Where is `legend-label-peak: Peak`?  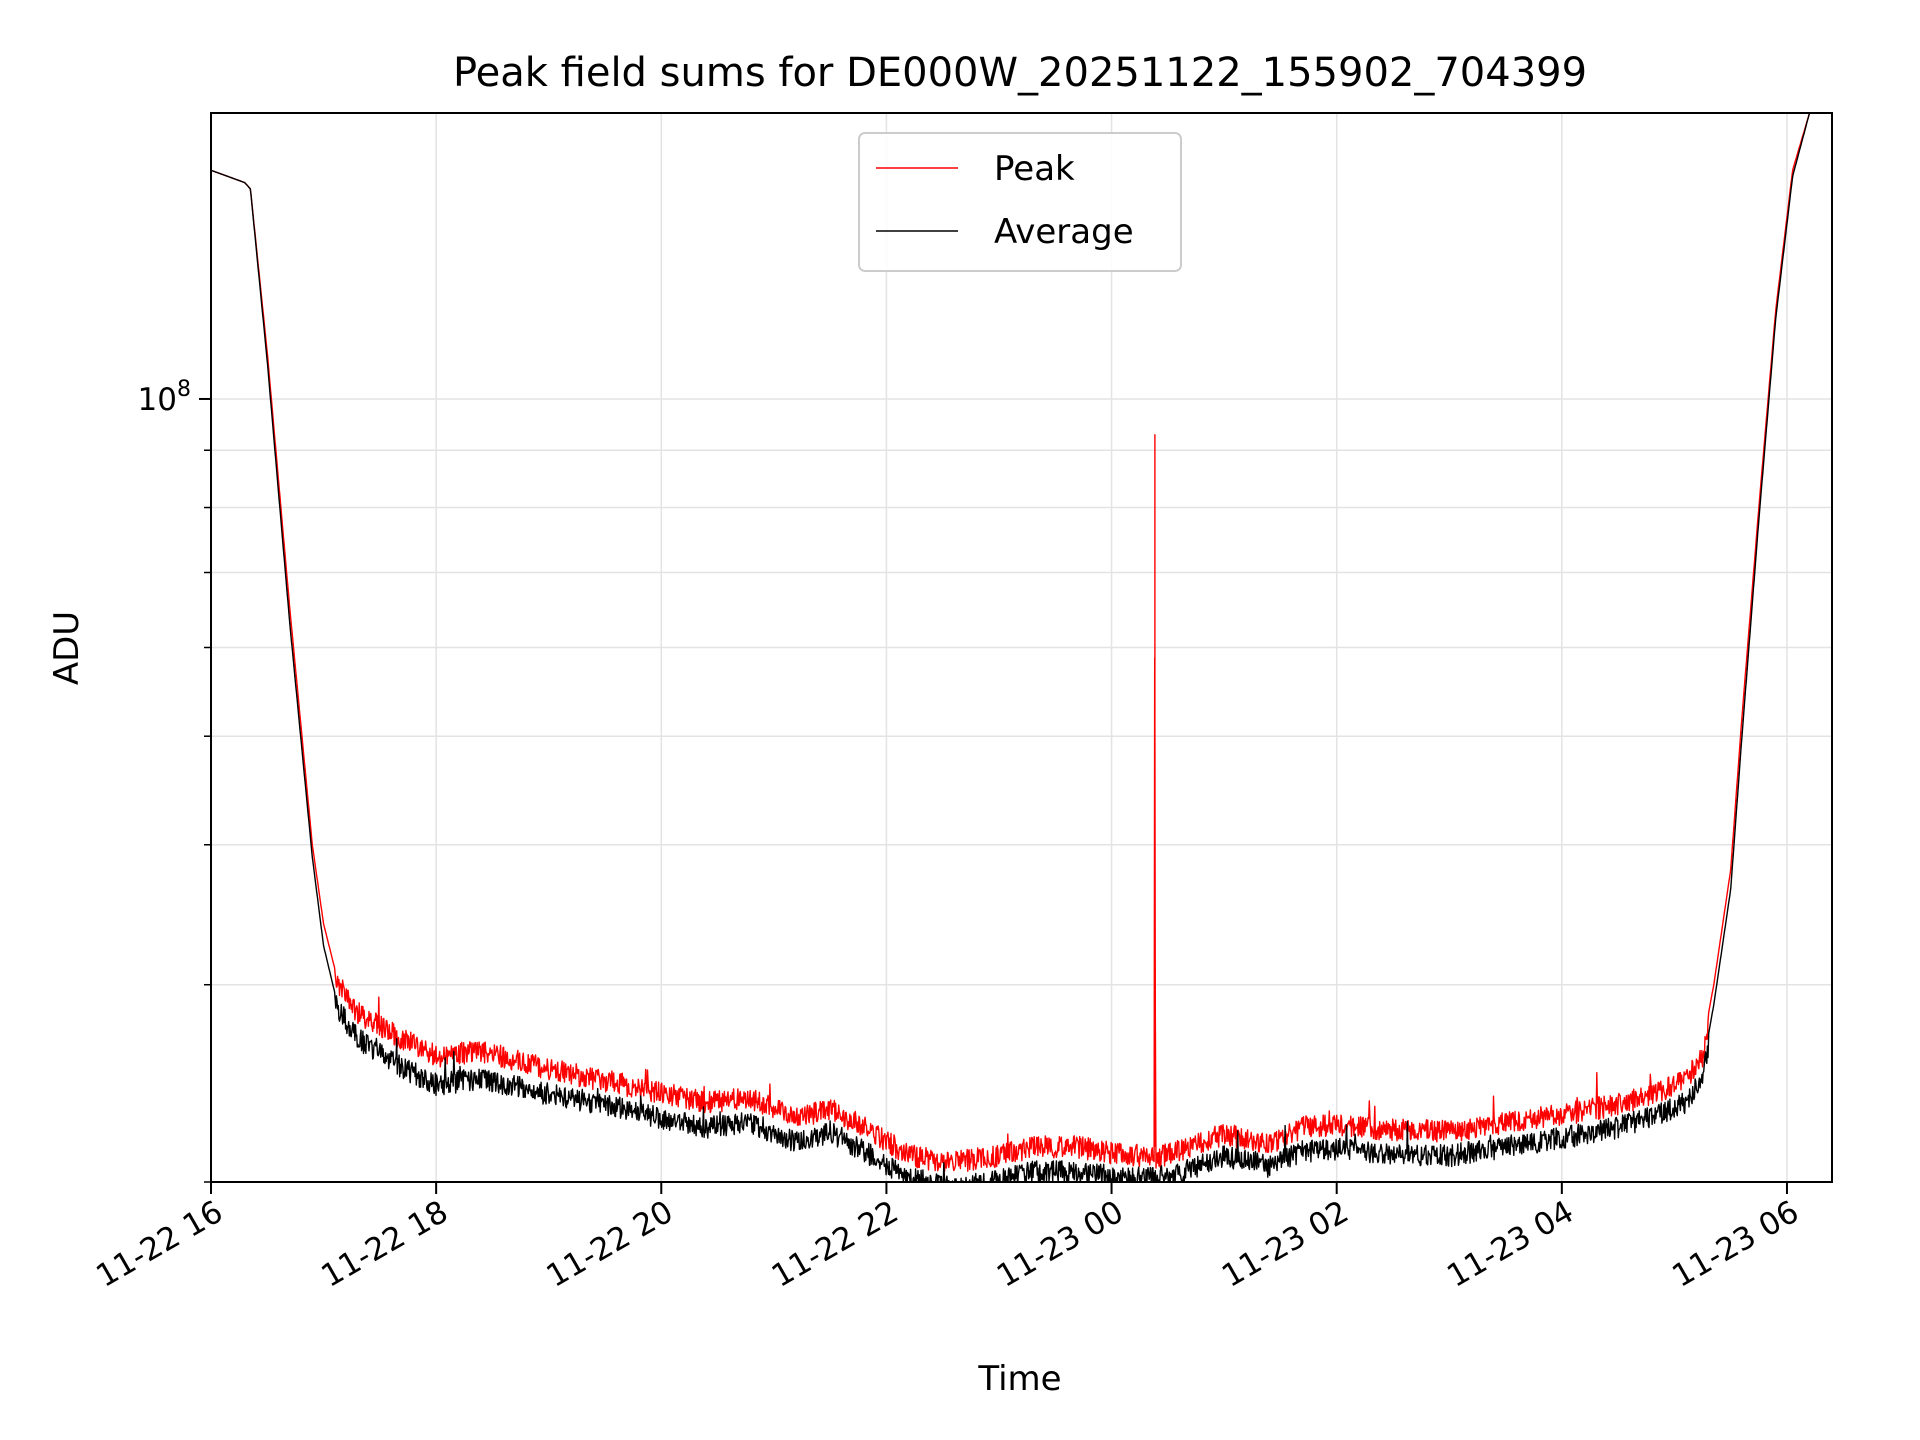 legend-label-peak: Peak is located at coordinates (1034, 169).